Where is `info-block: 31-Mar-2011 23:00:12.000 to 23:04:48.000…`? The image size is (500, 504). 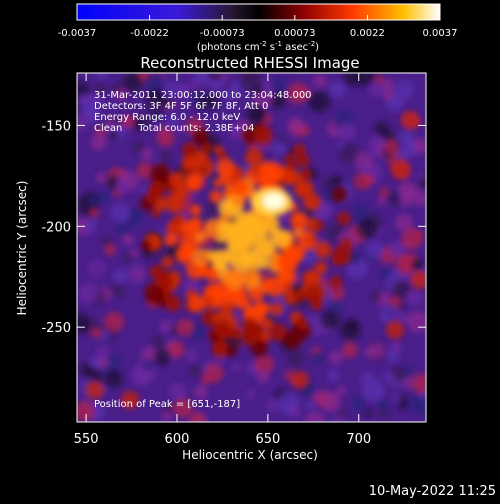 info-block: 31-Mar-2011 23:00:12.000 to 23:04:48.000… is located at coordinates (203, 112).